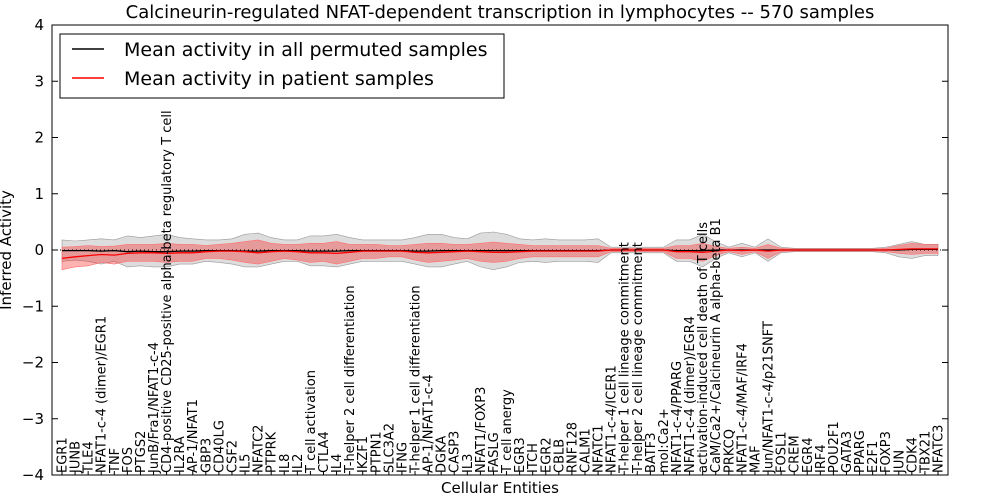  Describe the element at coordinates (337, 463) in the screenshot. I see `x-tick-label: IL4` at that location.